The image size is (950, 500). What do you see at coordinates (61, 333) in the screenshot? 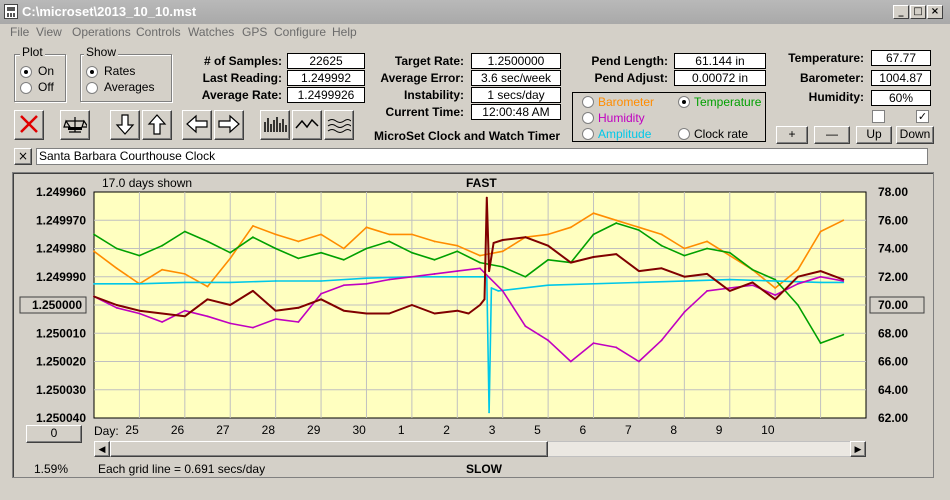
I see `y-left-tick-label: 1.250010` at bounding box center [61, 333].